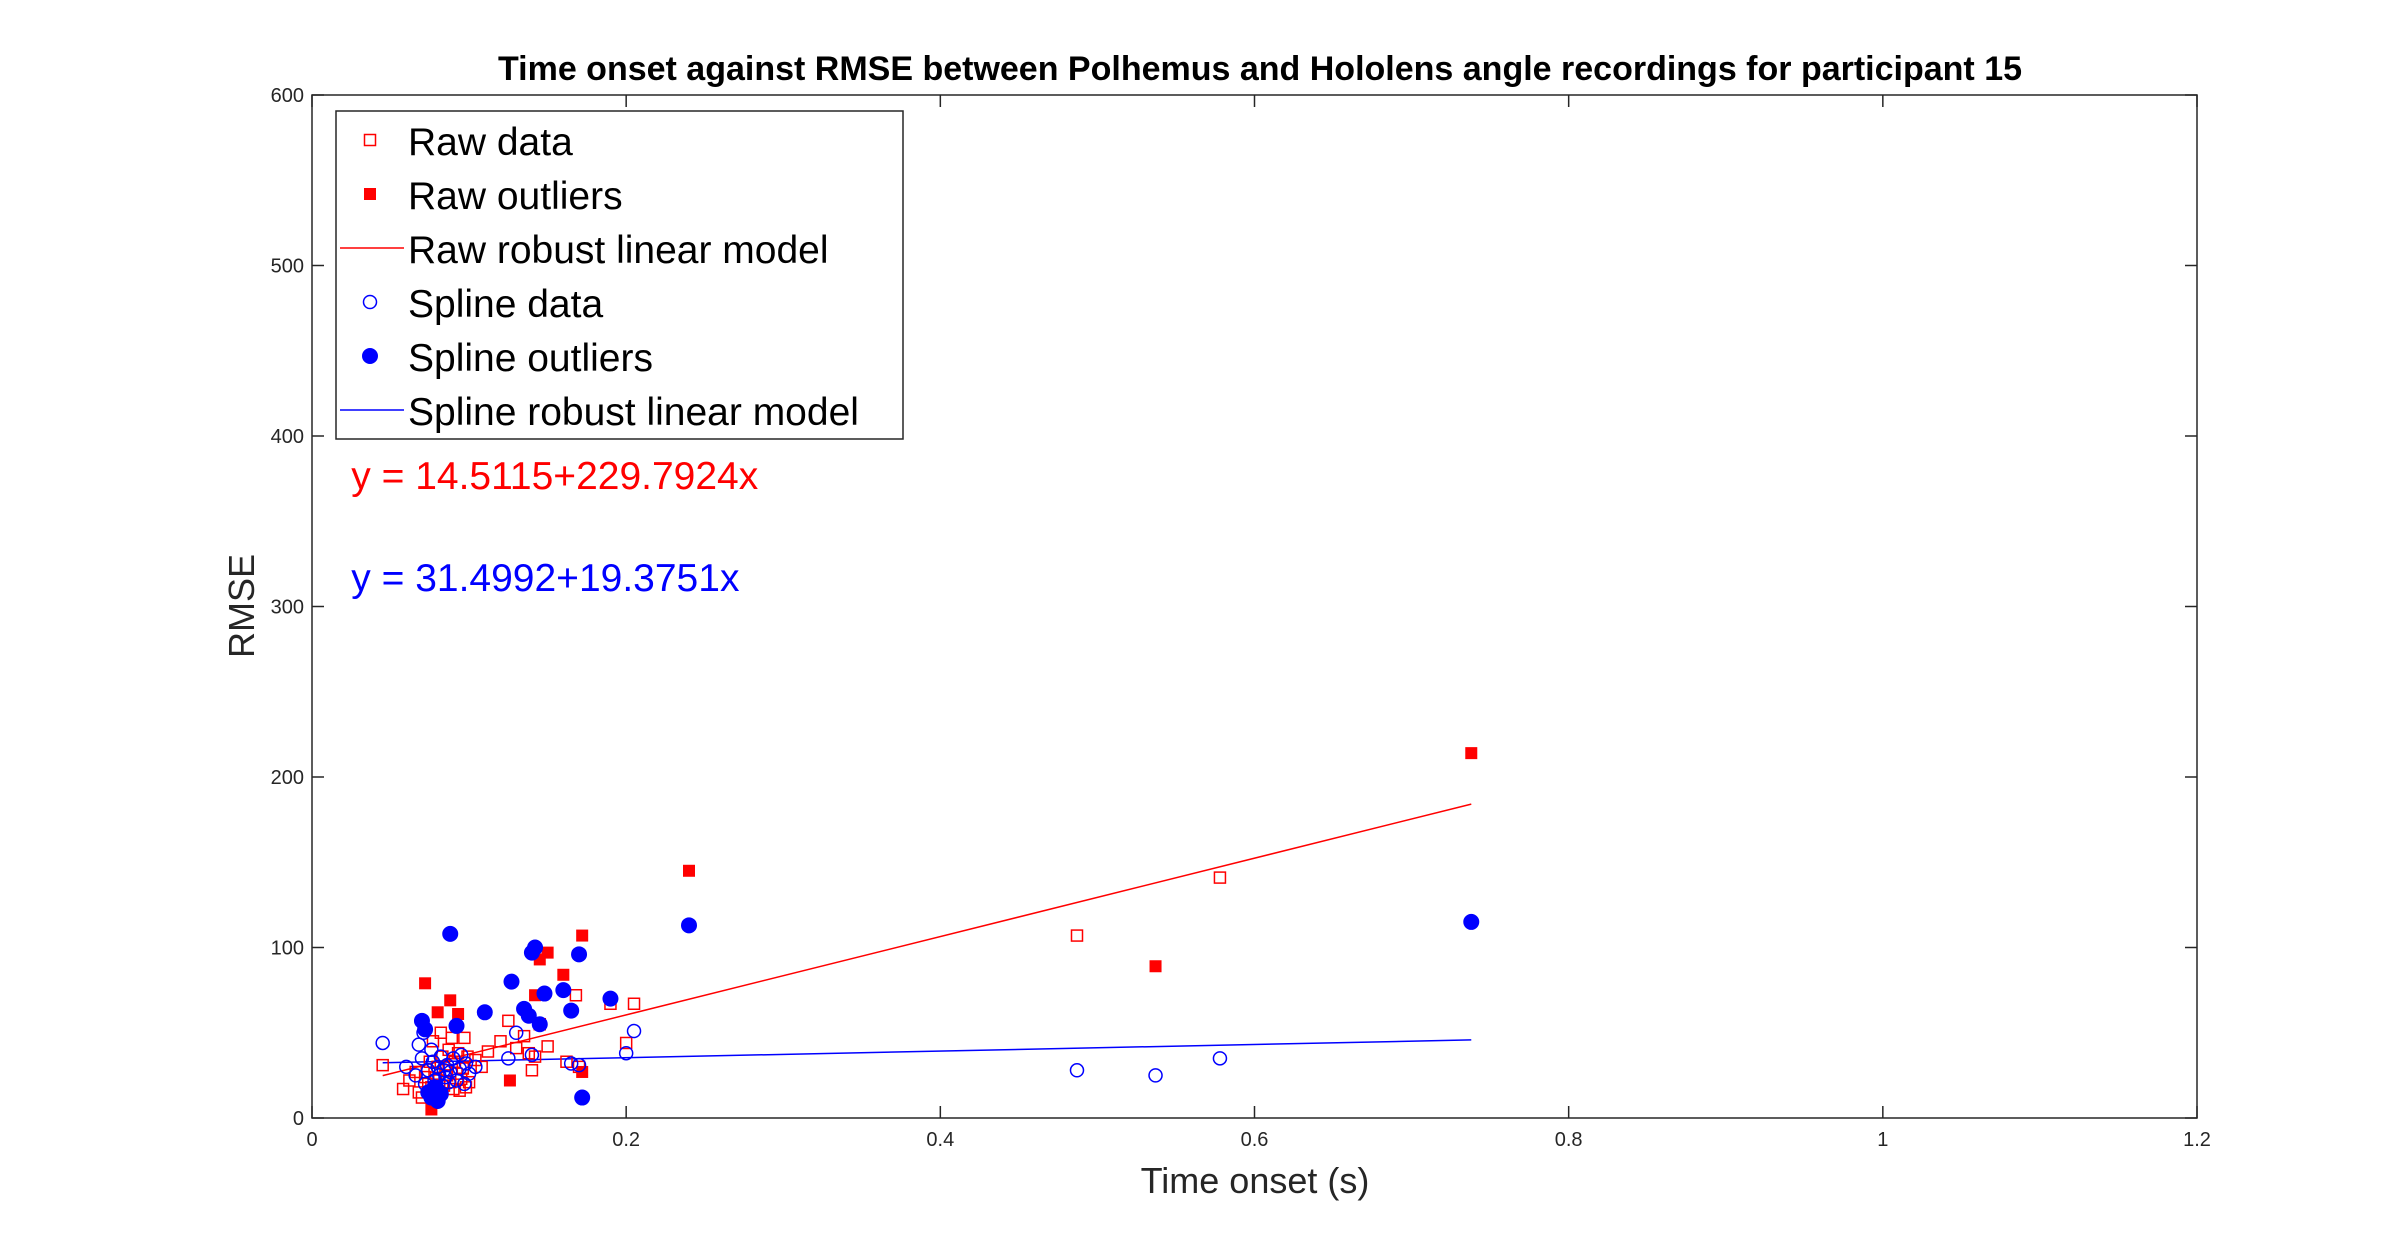  Describe the element at coordinates (515, 196) in the screenshot. I see `legend-entry-label: Raw outliers` at that location.